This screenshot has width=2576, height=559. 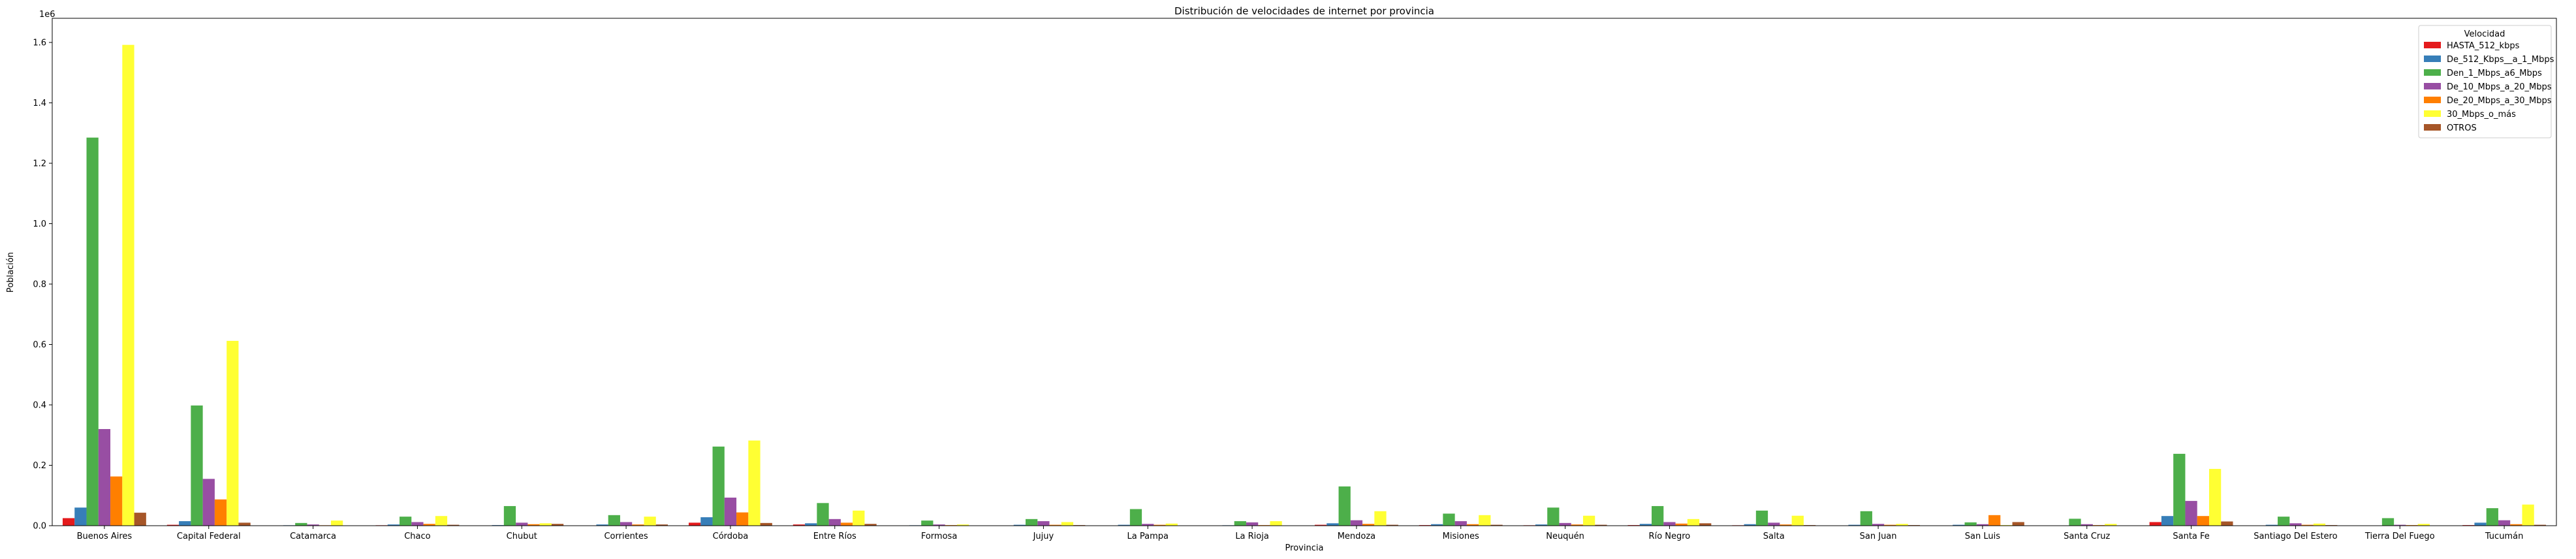 What do you see at coordinates (39, 43) in the screenshot?
I see `y-tick-label: 1.6` at bounding box center [39, 43].